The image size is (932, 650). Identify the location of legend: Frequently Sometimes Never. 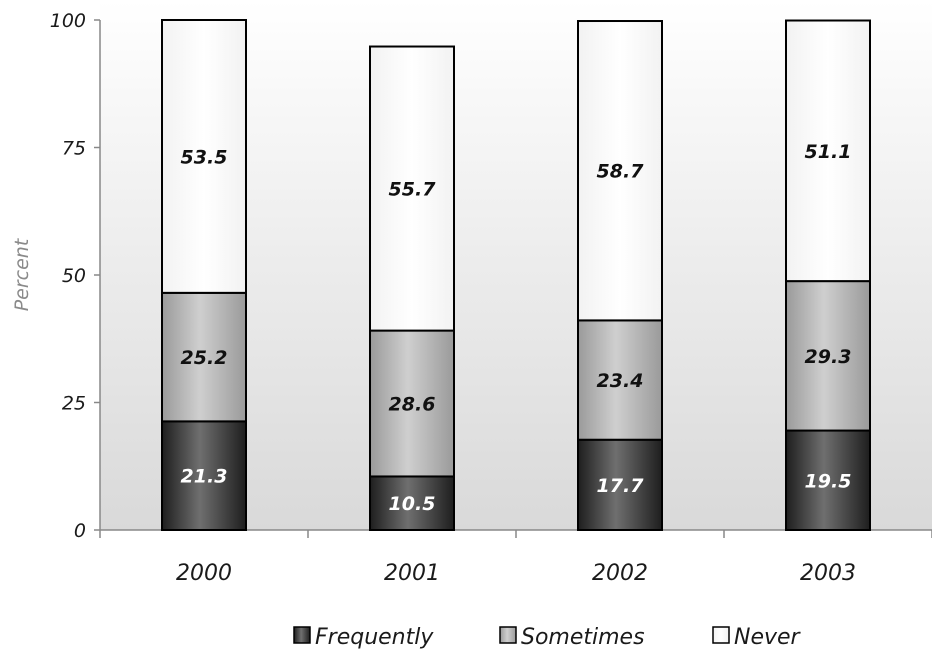
(547, 637).